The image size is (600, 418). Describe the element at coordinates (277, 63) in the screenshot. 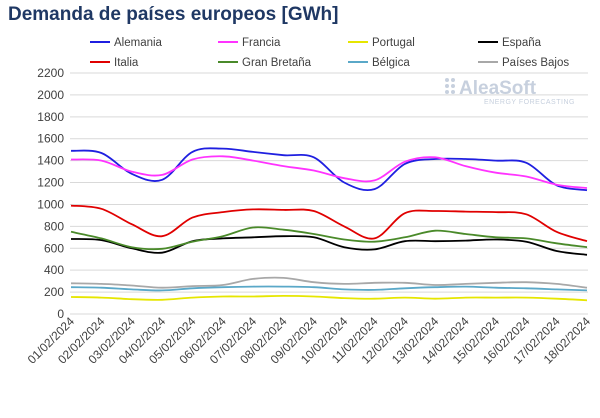

I see `legend-label-gran-bretana: Gran Bretaña` at that location.